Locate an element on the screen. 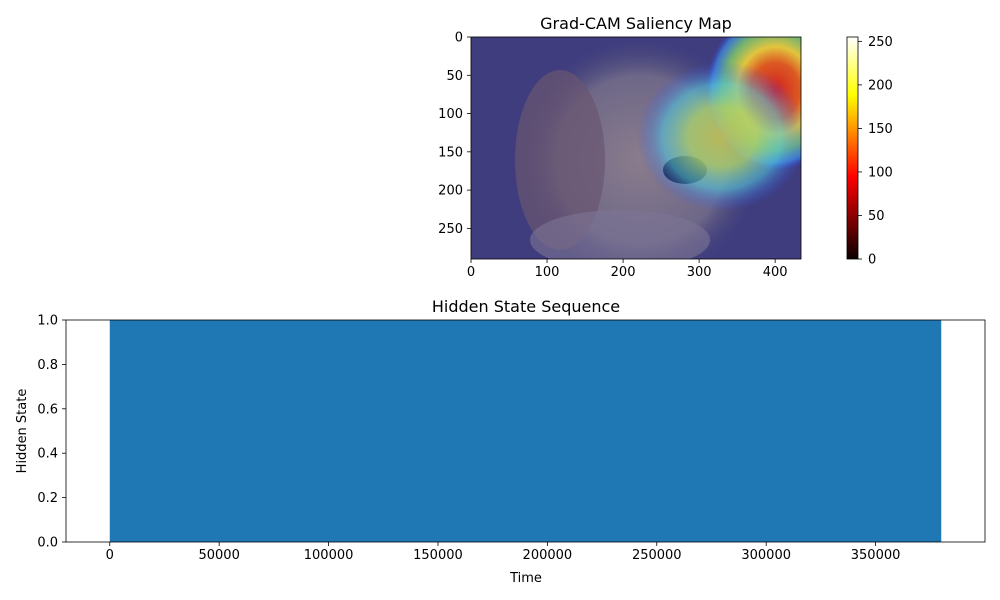 The image size is (1000, 600). saliency-x-tick-label: 100 is located at coordinates (547, 272).